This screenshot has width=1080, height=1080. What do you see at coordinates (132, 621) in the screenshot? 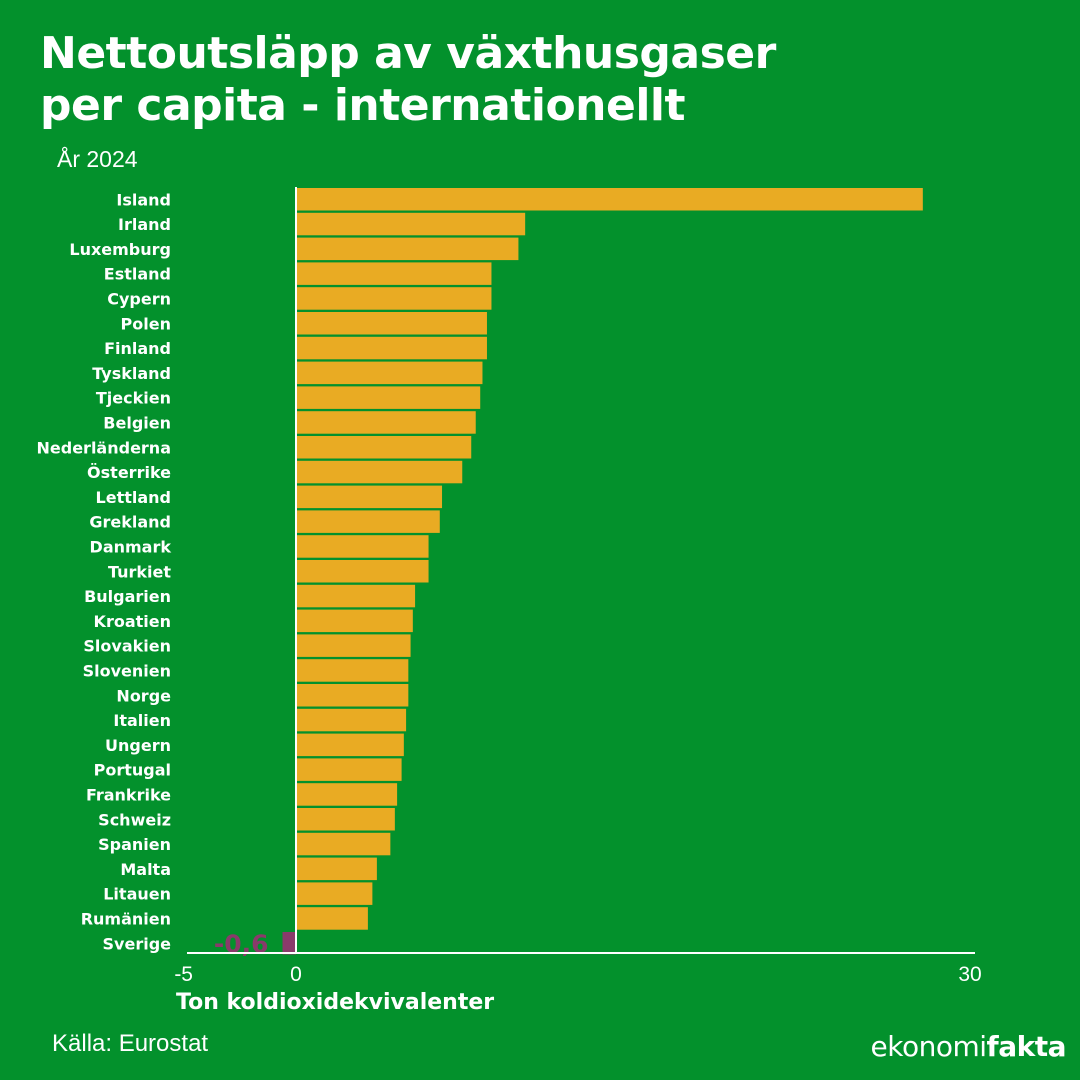
I see `category-label: Kroatien` at bounding box center [132, 621].